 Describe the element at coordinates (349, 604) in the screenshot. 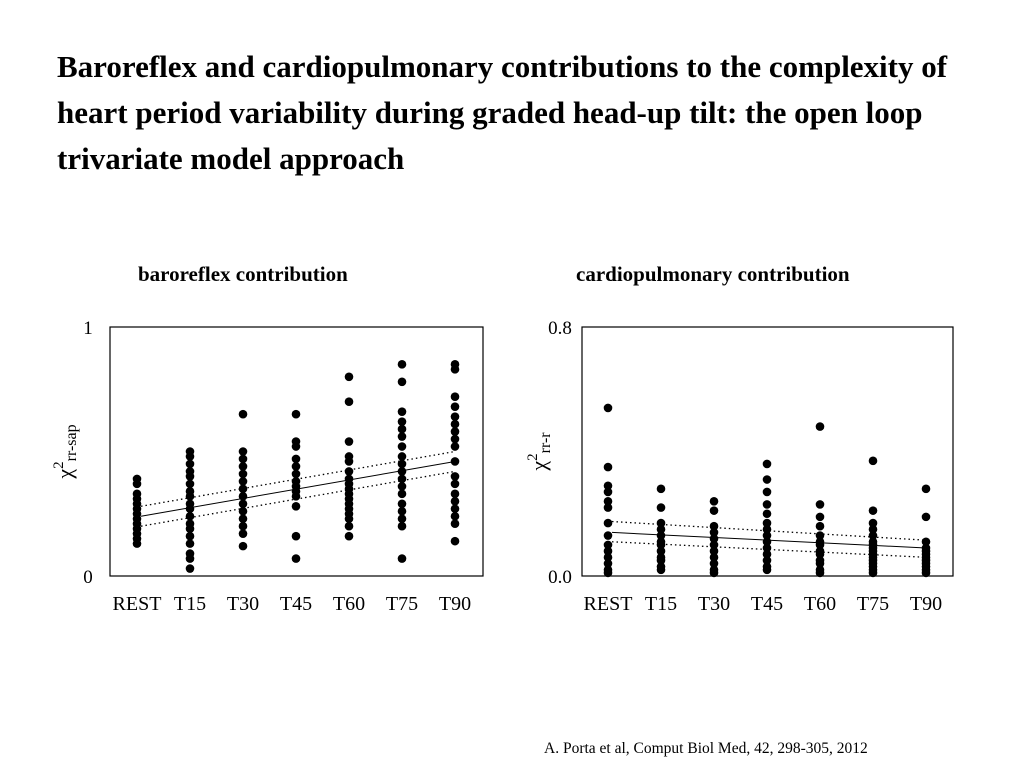

I see `x-tick-label: T60` at that location.